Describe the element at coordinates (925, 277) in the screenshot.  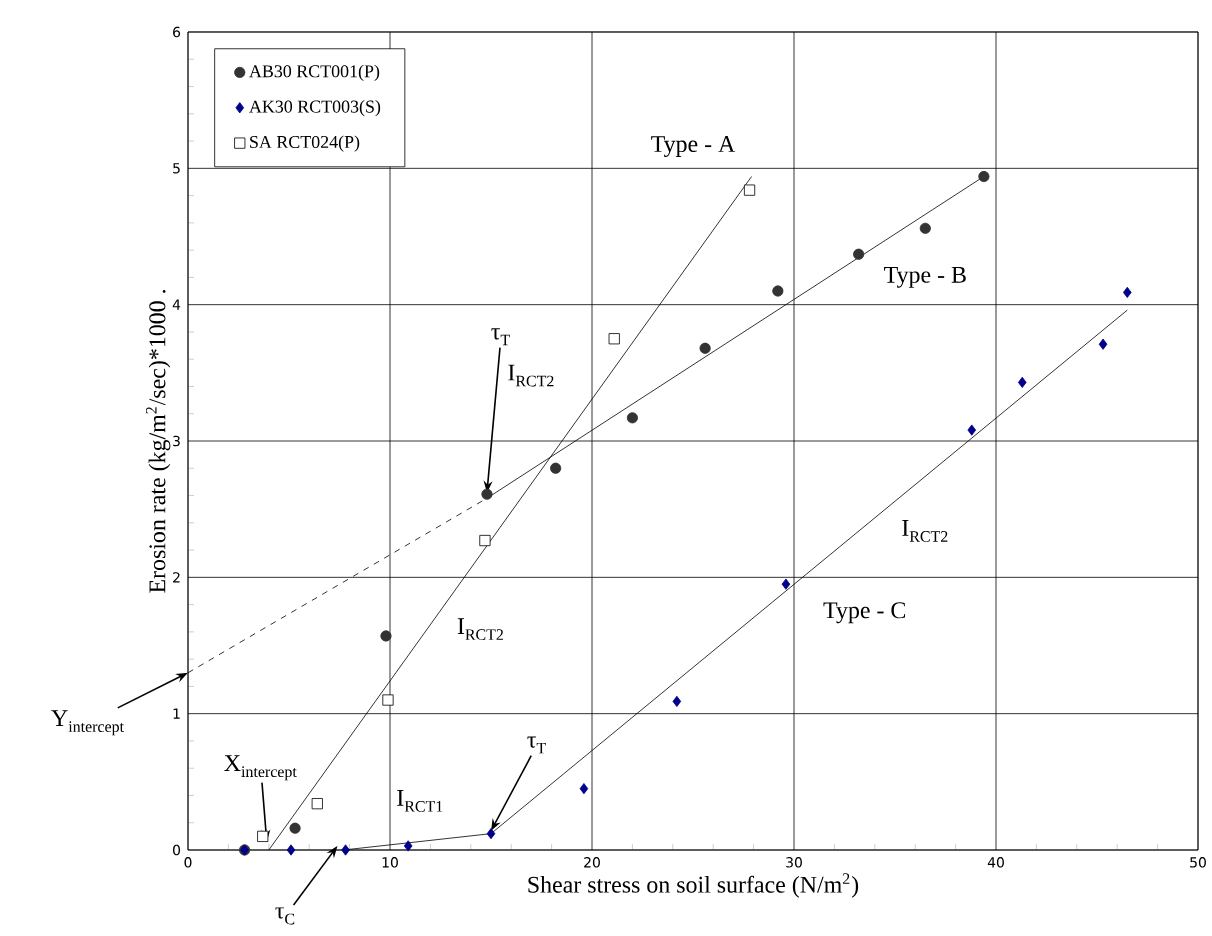
I see `annotation: Type - B` at that location.